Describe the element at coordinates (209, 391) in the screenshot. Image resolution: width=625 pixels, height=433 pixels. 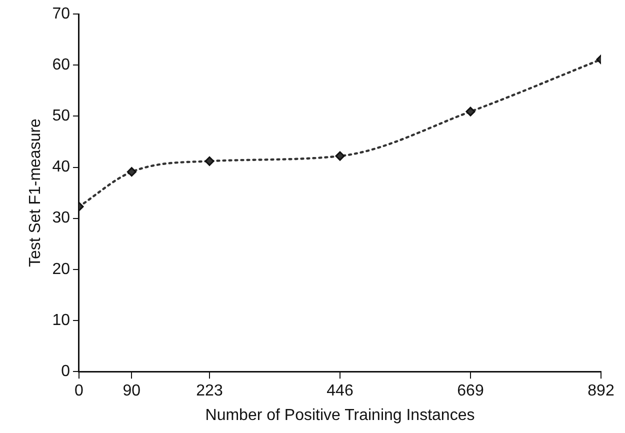
I see `x-tick-label: 223` at that location.